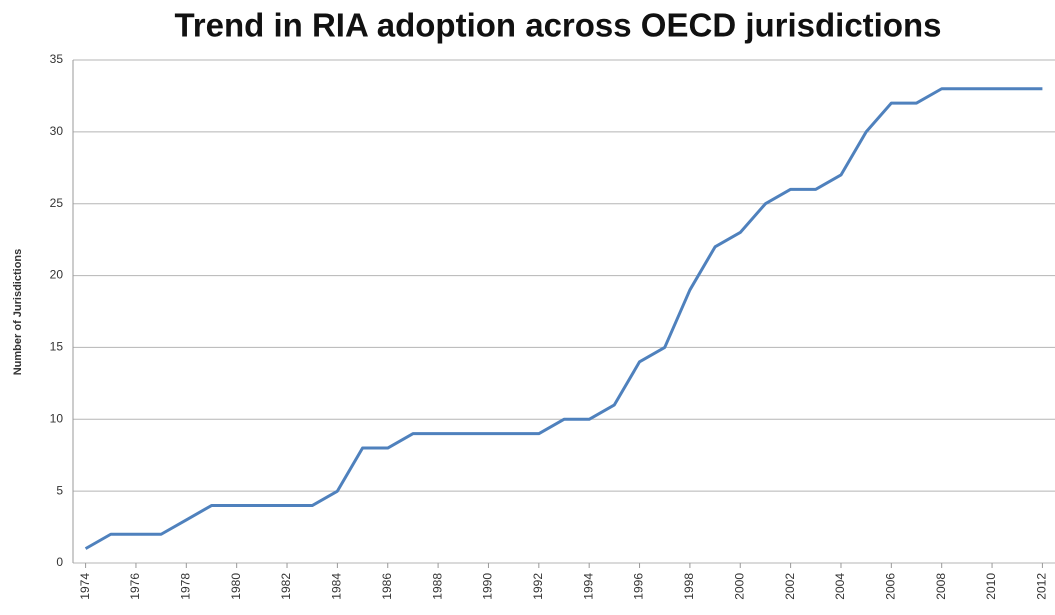 The image size is (1055, 615). I want to click on x-tick-label: 1996, so click(639, 586).